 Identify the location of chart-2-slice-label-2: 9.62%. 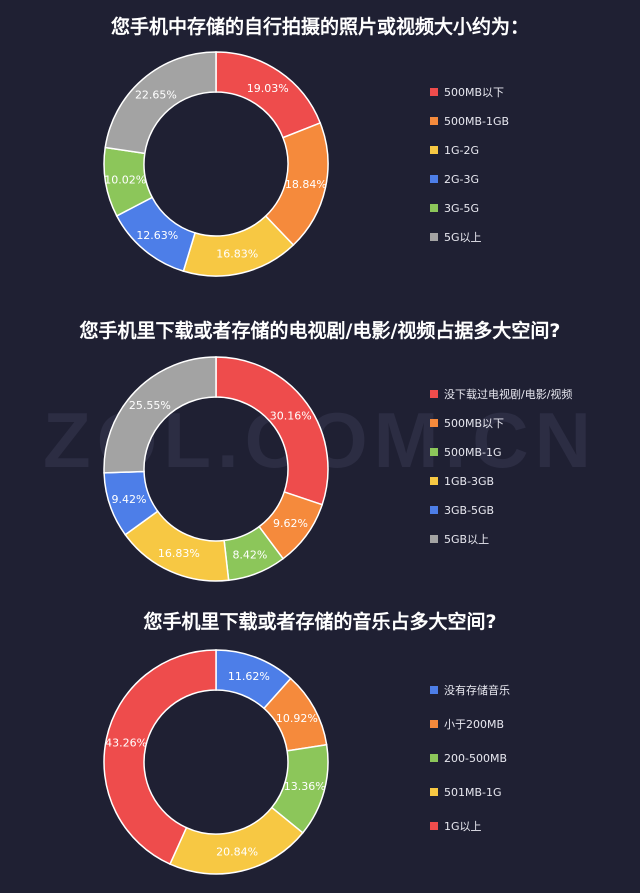
(290, 523).